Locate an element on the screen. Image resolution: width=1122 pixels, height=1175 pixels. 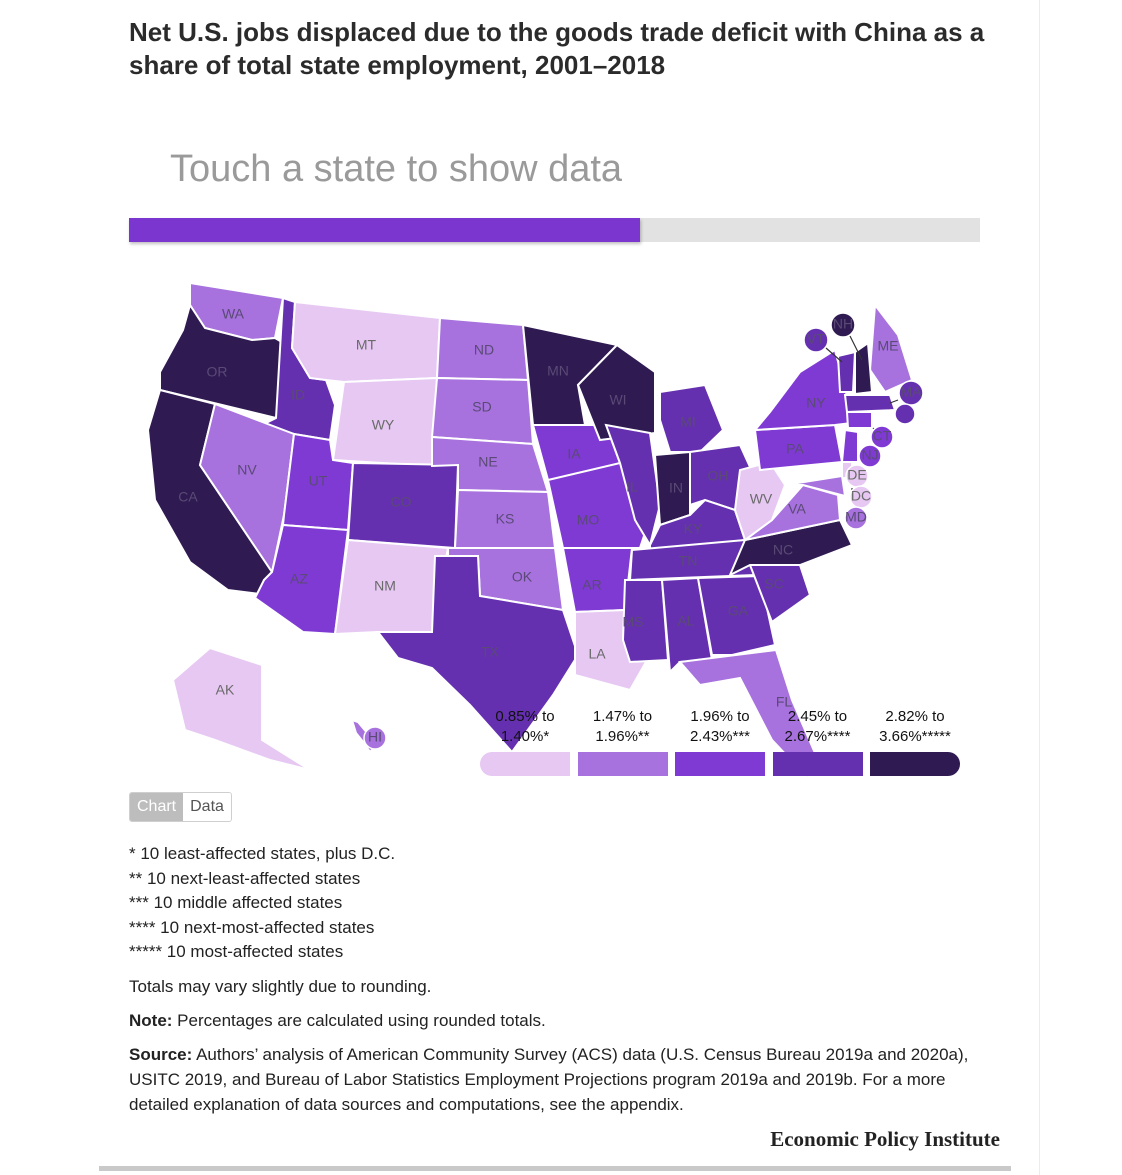
state-label-hi: HI is located at coordinates (375, 737).